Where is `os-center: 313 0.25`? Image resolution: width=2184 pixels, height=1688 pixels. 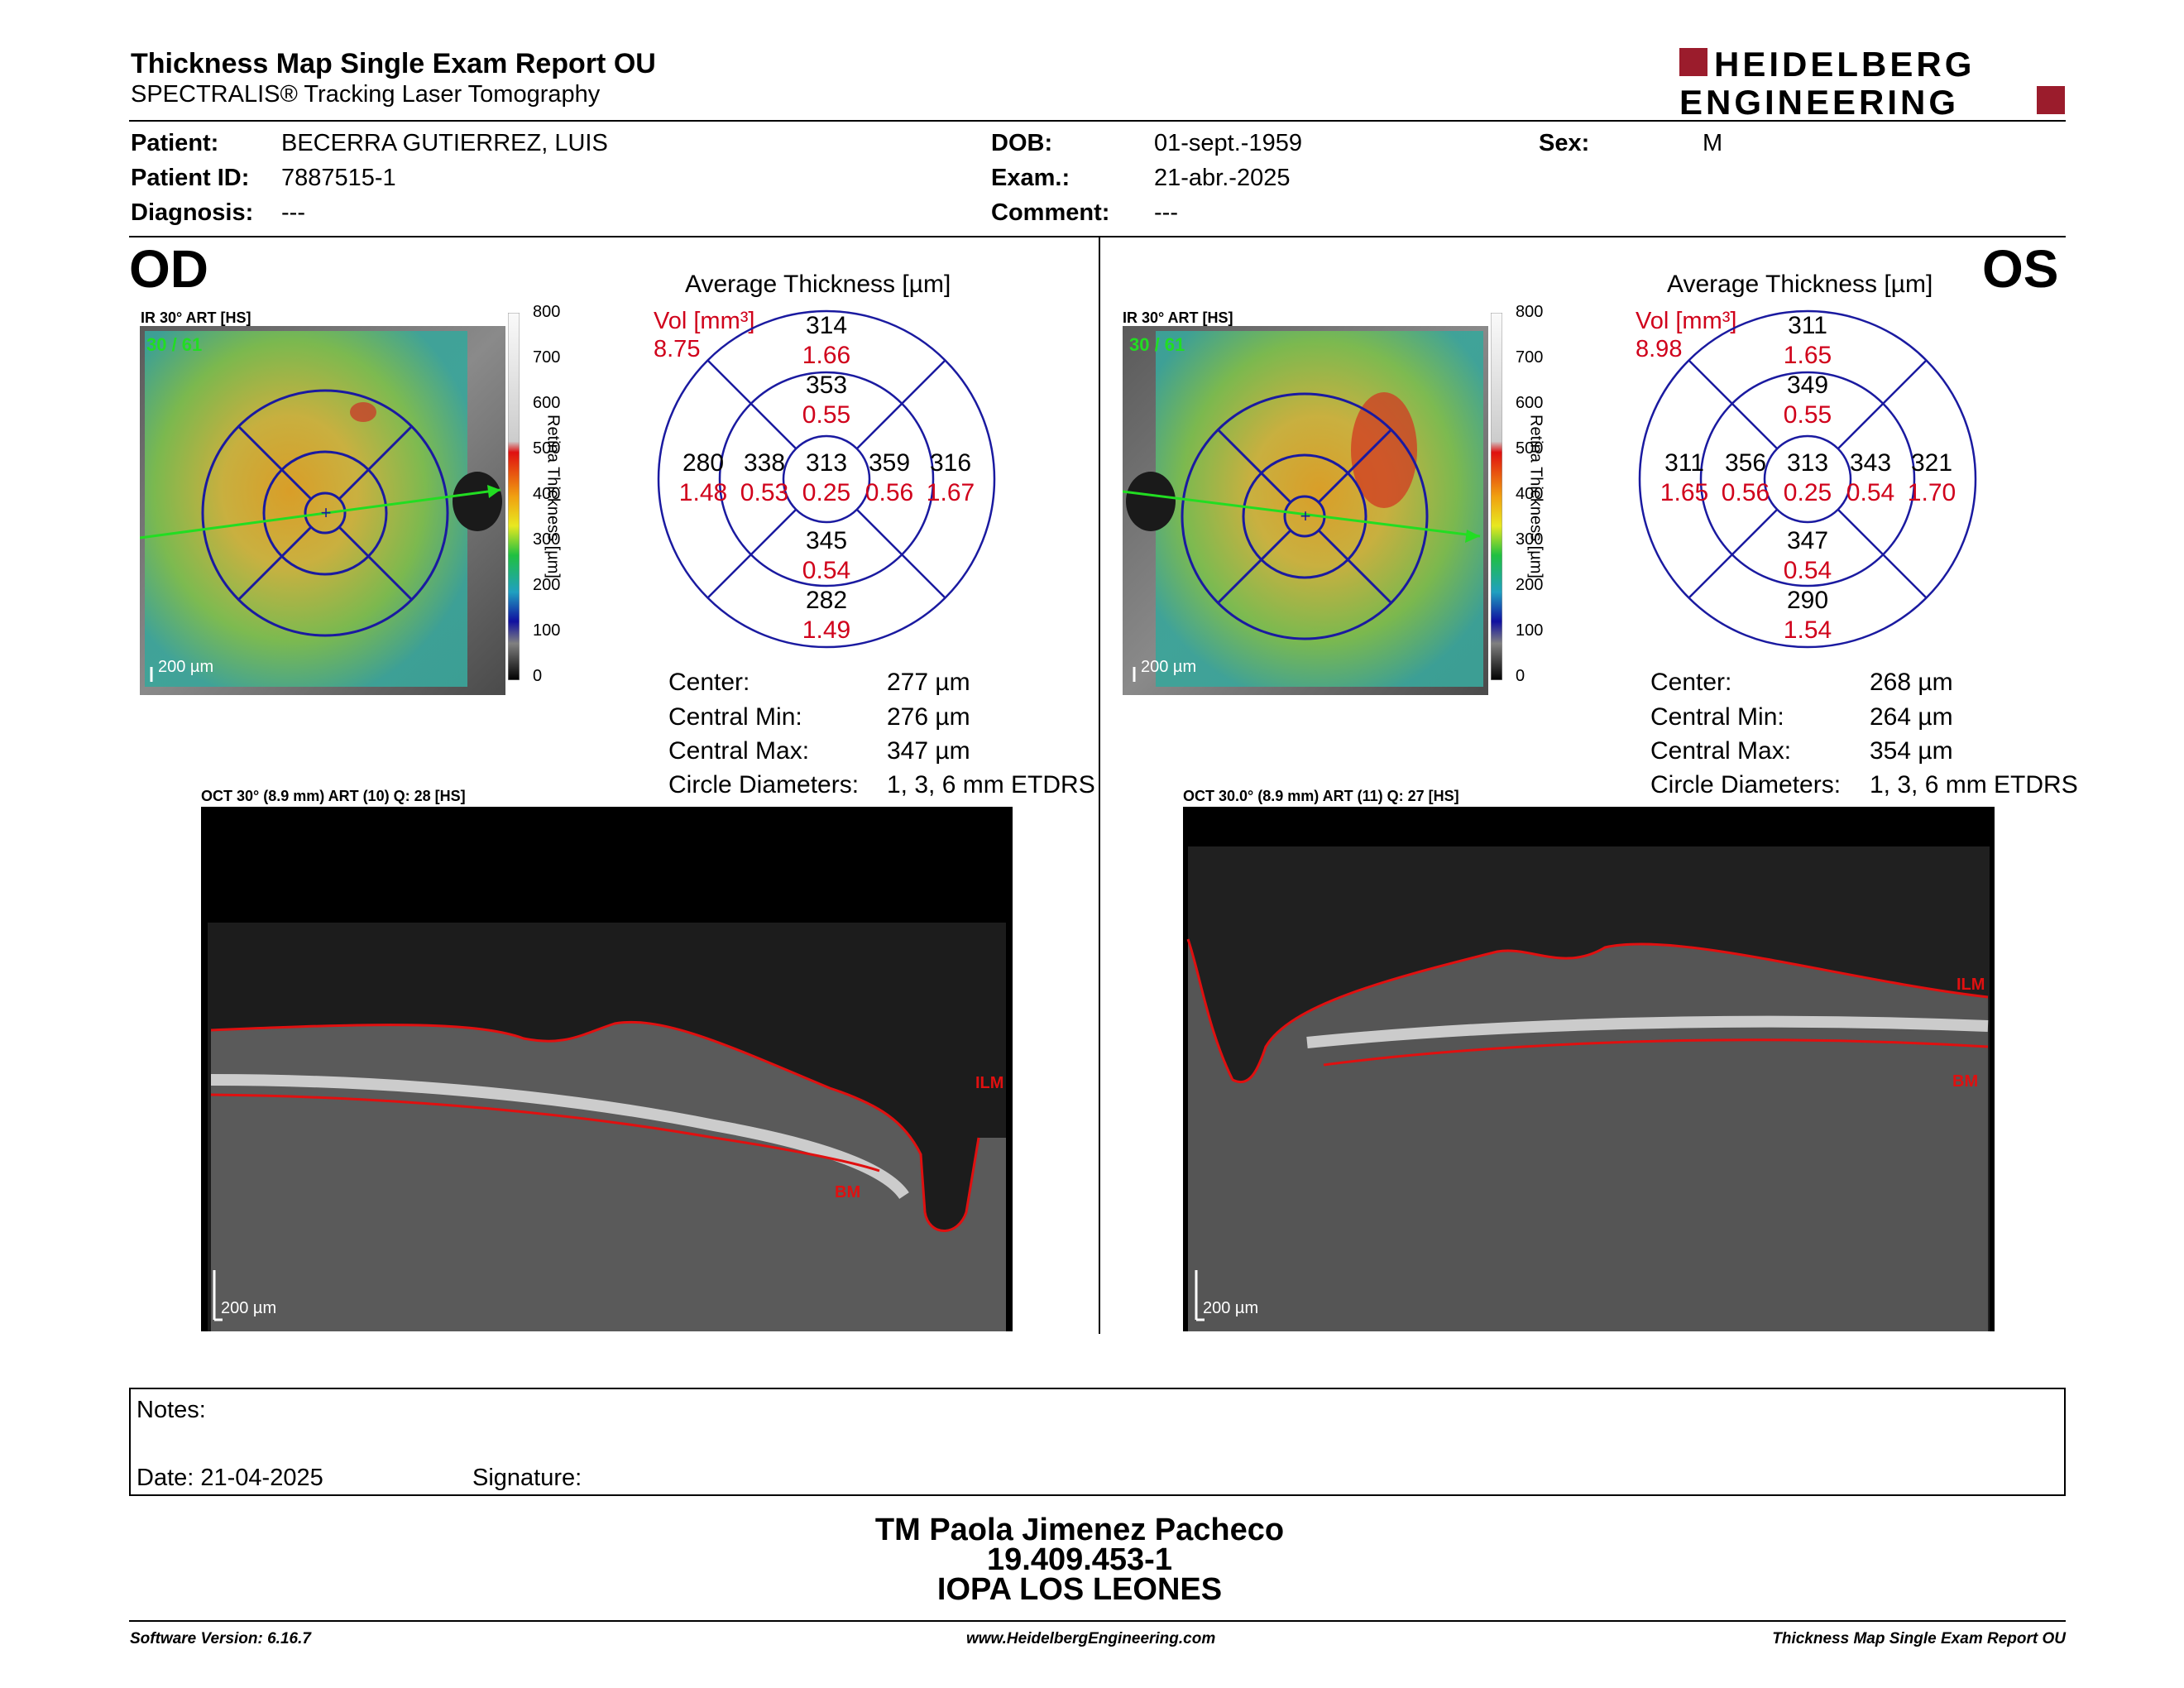 os-center: 313 0.25 is located at coordinates (1807, 477).